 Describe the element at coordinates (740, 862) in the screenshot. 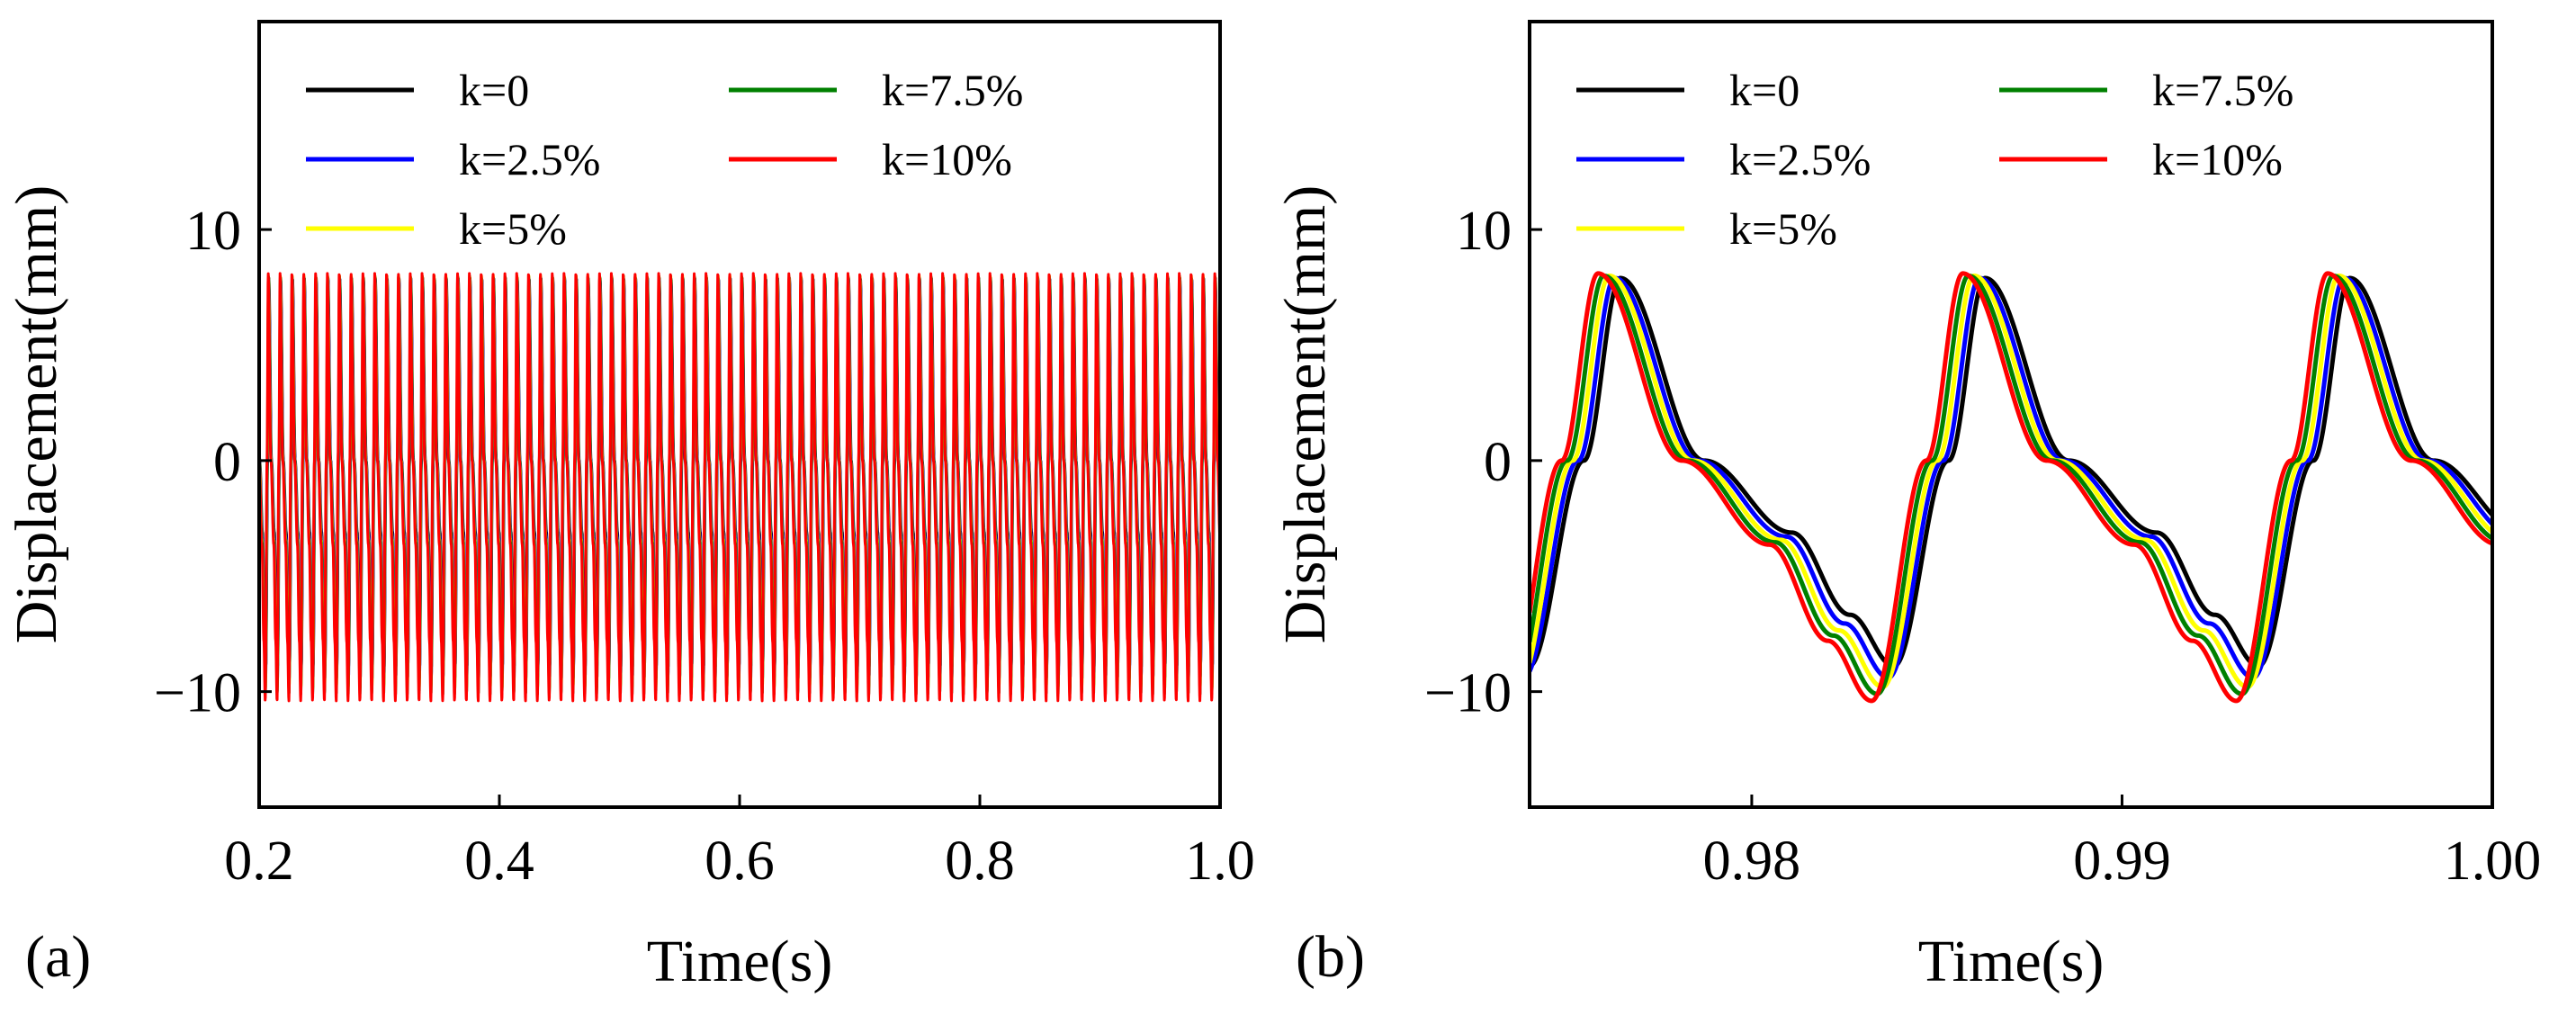

I see `x-tick-label: 0.6` at that location.